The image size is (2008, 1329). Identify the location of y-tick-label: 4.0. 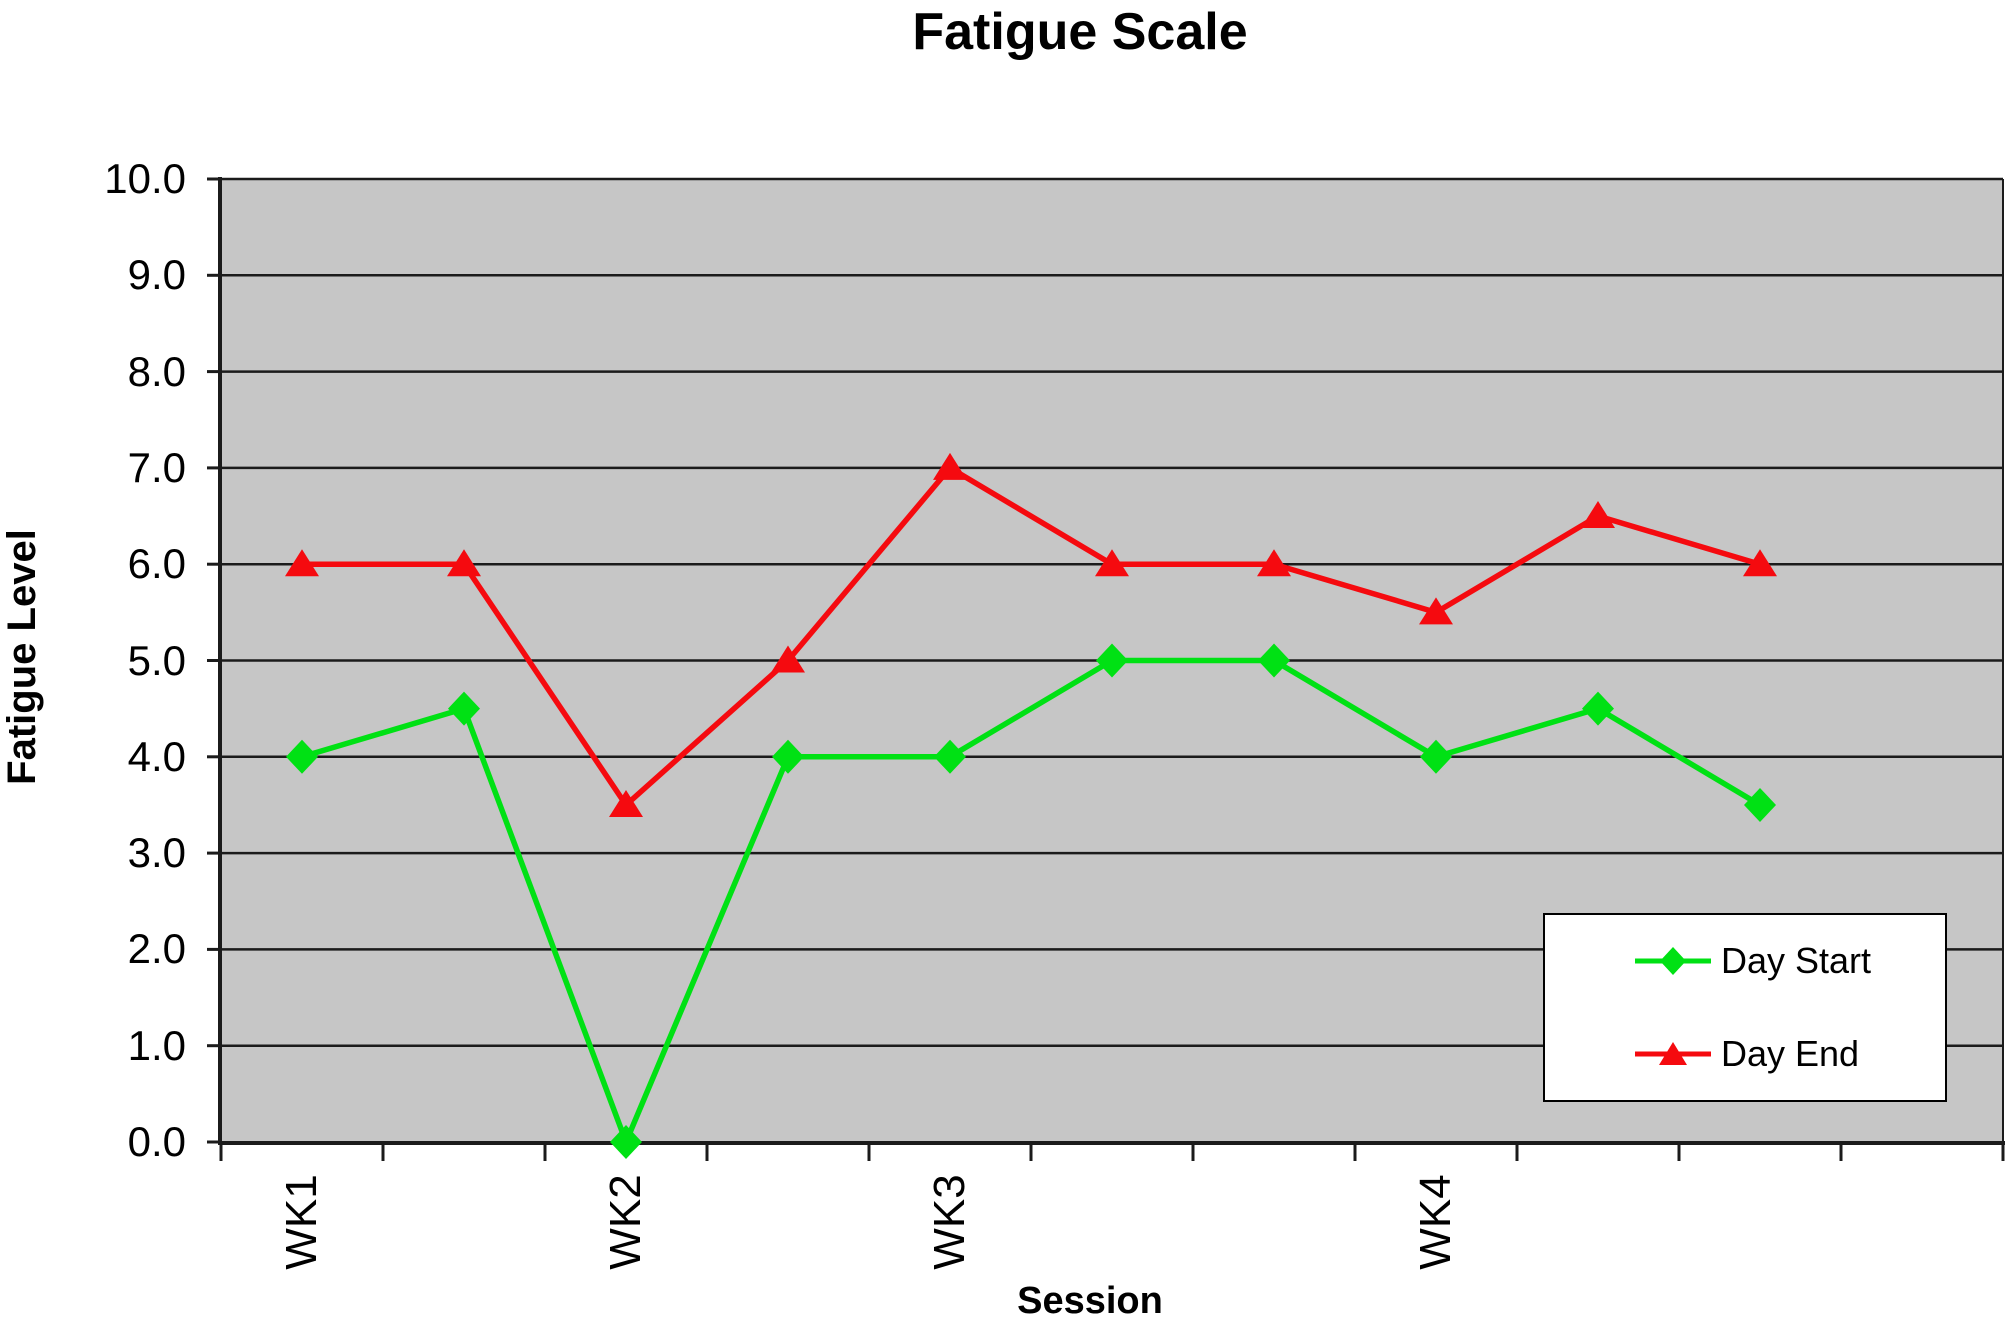
(156, 756).